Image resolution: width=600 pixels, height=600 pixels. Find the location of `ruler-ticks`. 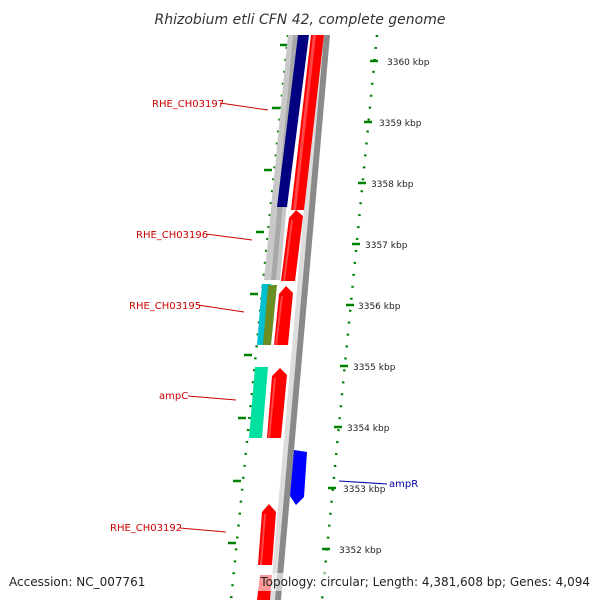

ruler-ticks is located at coordinates (350, 305).